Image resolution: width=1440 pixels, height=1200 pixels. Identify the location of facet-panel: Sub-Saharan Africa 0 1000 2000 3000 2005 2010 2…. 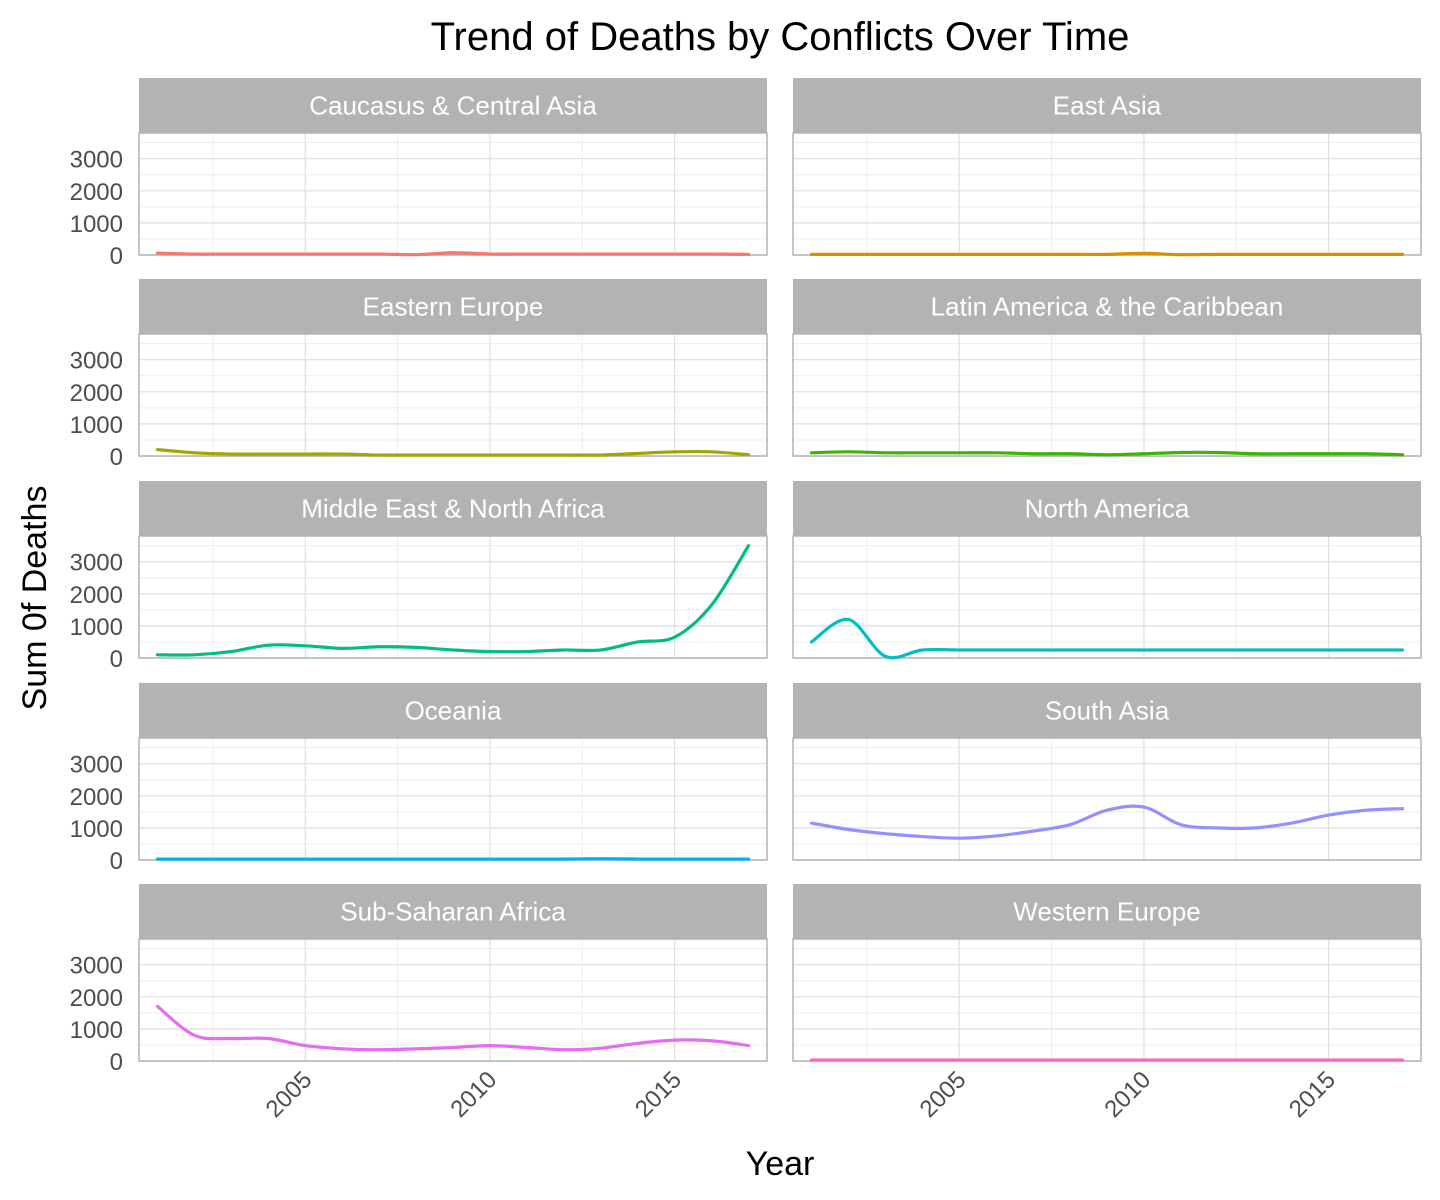
(419, 1003).